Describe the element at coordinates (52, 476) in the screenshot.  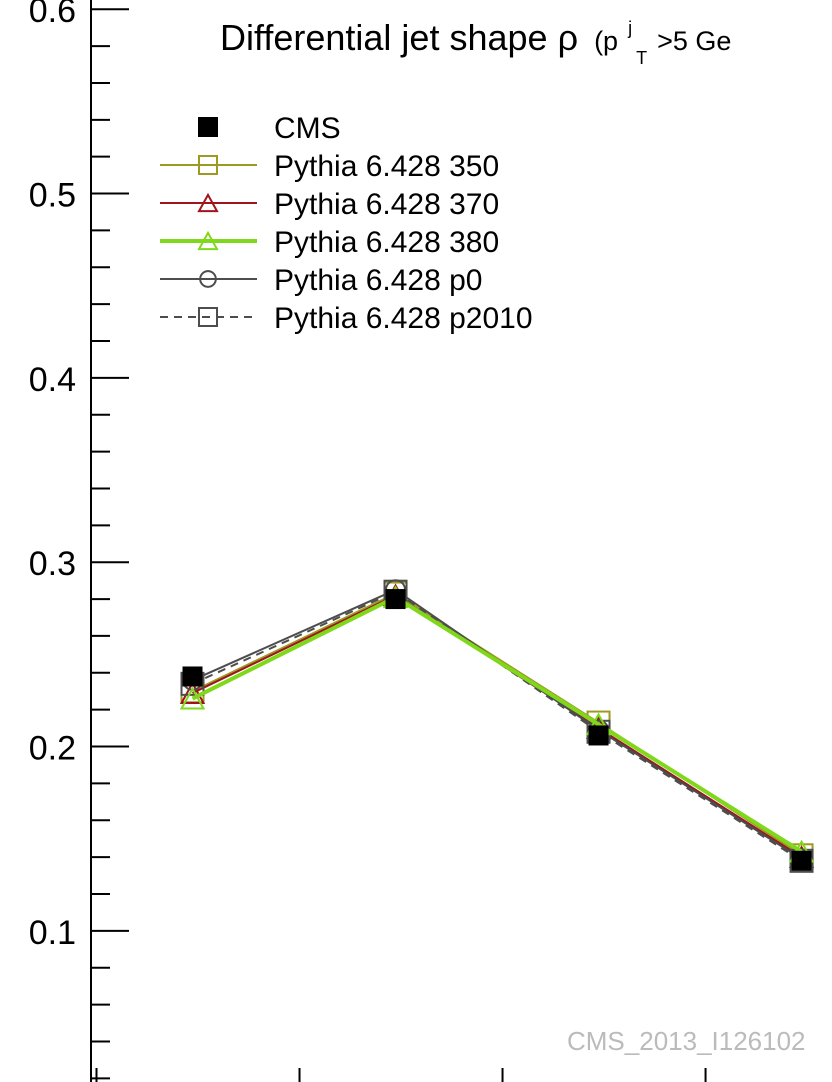
I see `y-axis-tick-labels: 0.1 0.2 0.3 0.4 0.5 0.6` at that location.